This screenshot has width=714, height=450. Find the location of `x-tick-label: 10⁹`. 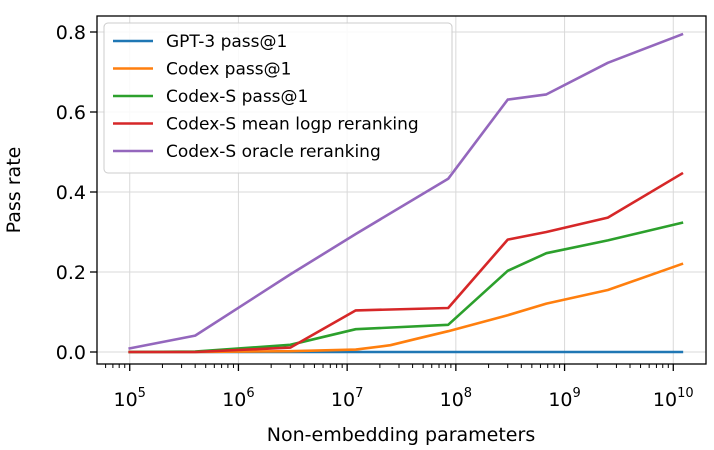

x-tick-label: 10⁹ is located at coordinates (564, 398).